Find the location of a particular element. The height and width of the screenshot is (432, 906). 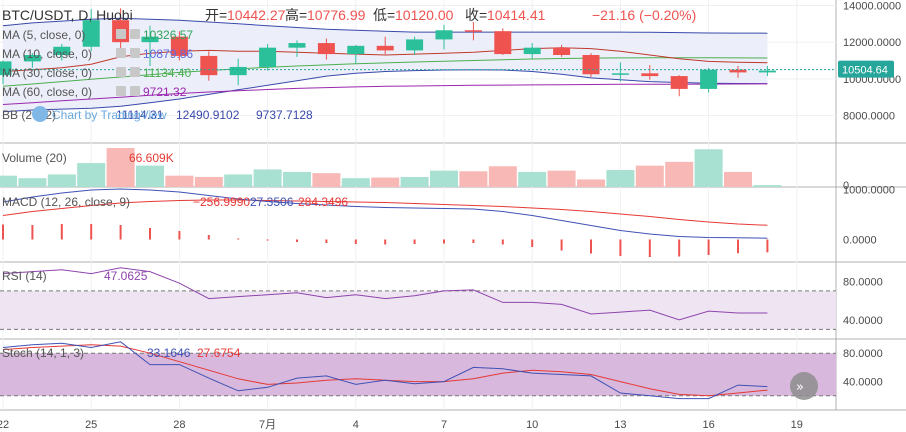

scroll-button-circle is located at coordinates (804, 386).